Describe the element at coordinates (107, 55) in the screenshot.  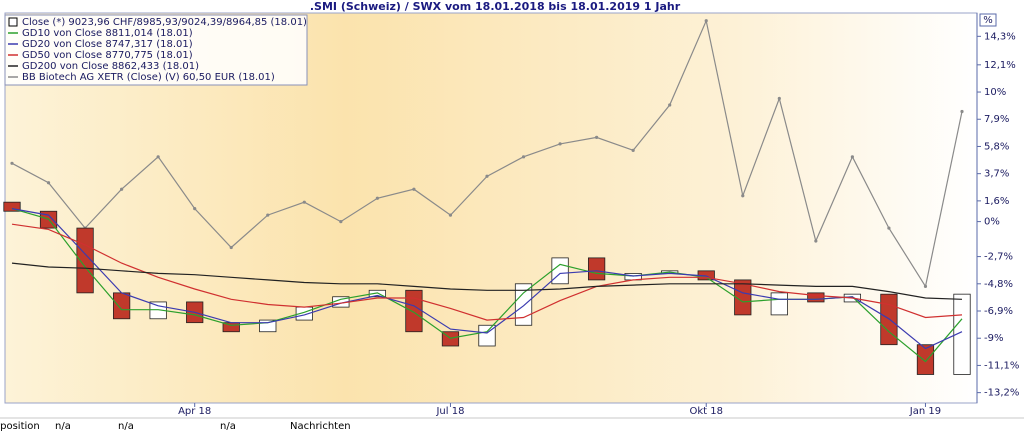
I see `legend-label: GD50 von Close 8770,775 (18.01)` at that location.